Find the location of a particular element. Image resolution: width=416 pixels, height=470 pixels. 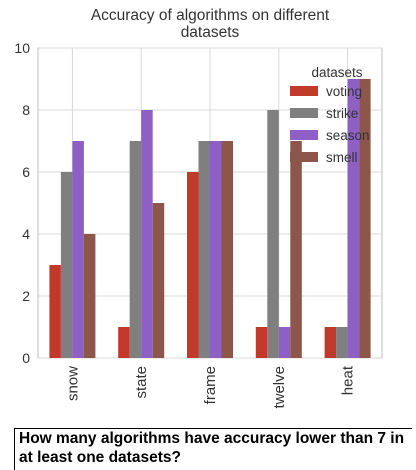

bar-strike-heat is located at coordinates (342, 342).